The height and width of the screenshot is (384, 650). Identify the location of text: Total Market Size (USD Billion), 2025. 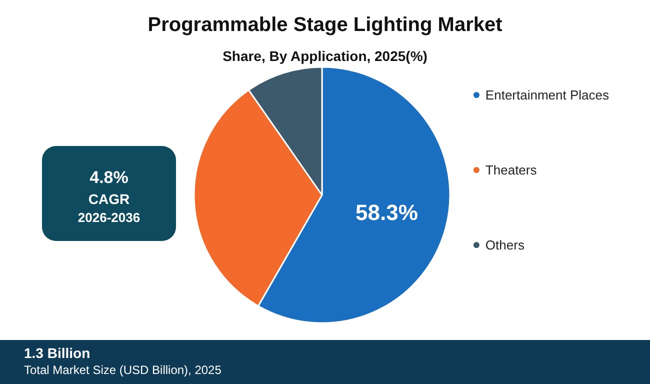
(123, 370).